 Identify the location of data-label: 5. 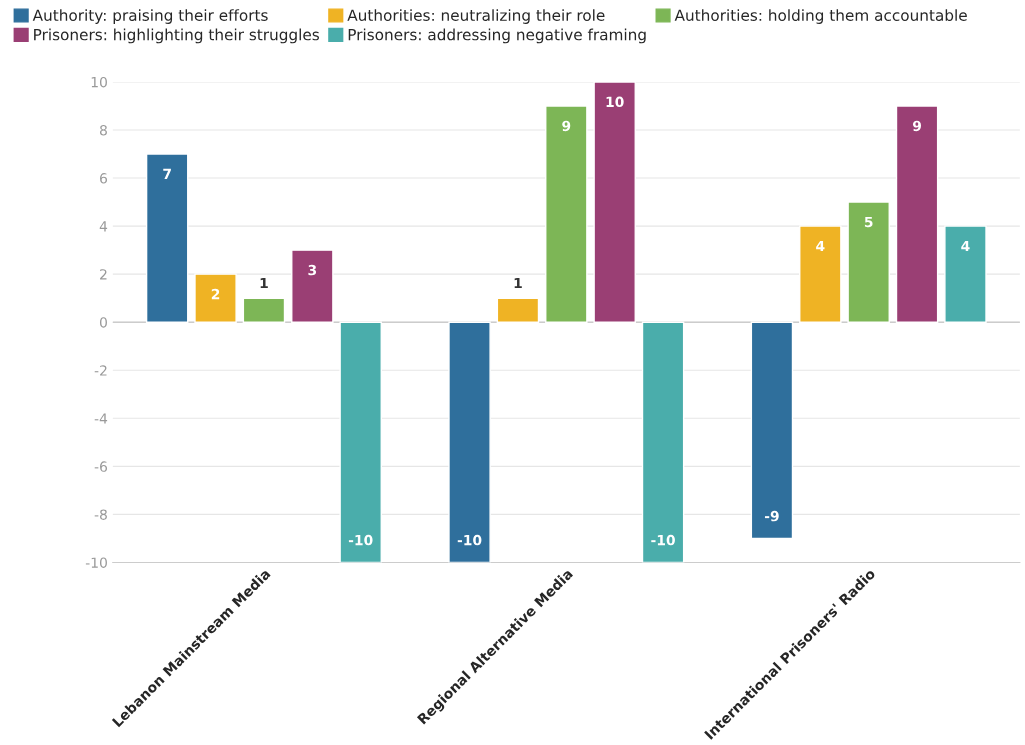
(868, 222).